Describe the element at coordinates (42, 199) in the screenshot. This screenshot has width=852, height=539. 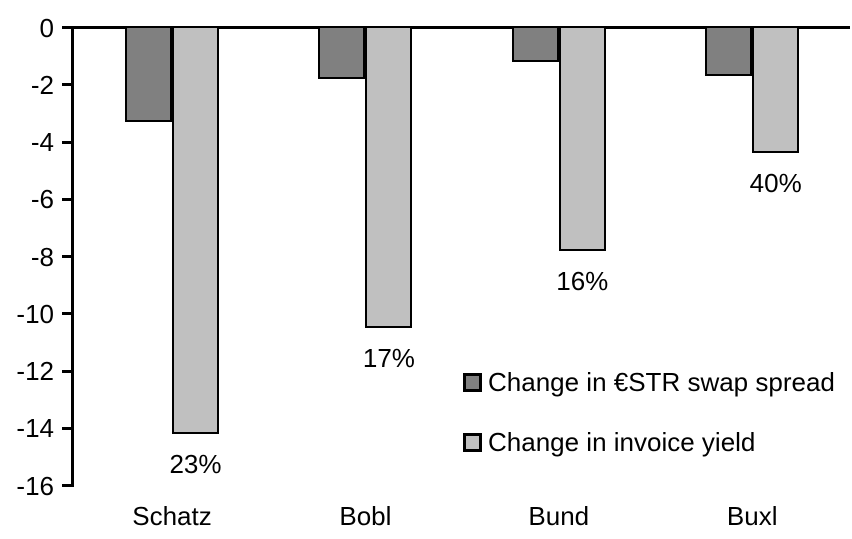
I see `y-tick-label: -6` at that location.